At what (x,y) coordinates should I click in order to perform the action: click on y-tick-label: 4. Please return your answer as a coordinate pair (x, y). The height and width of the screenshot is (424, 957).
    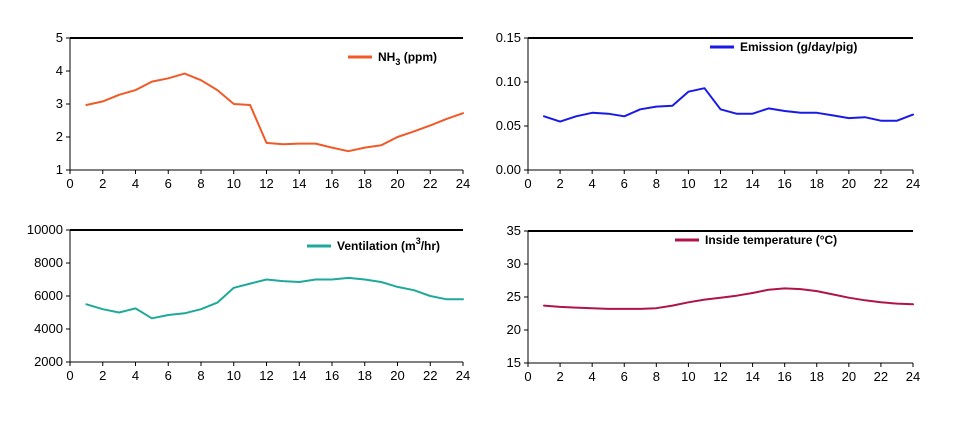
    Looking at the image, I should click on (59, 70).